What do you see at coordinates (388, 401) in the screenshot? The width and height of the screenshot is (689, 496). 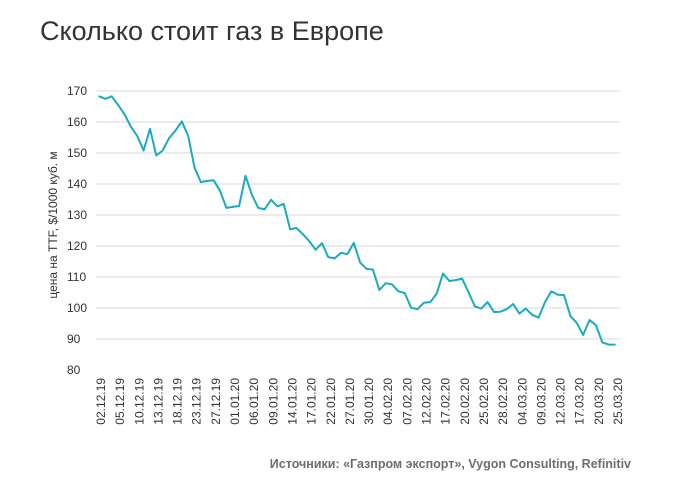 I see `x-tick-label: 04.02.20` at bounding box center [388, 401].